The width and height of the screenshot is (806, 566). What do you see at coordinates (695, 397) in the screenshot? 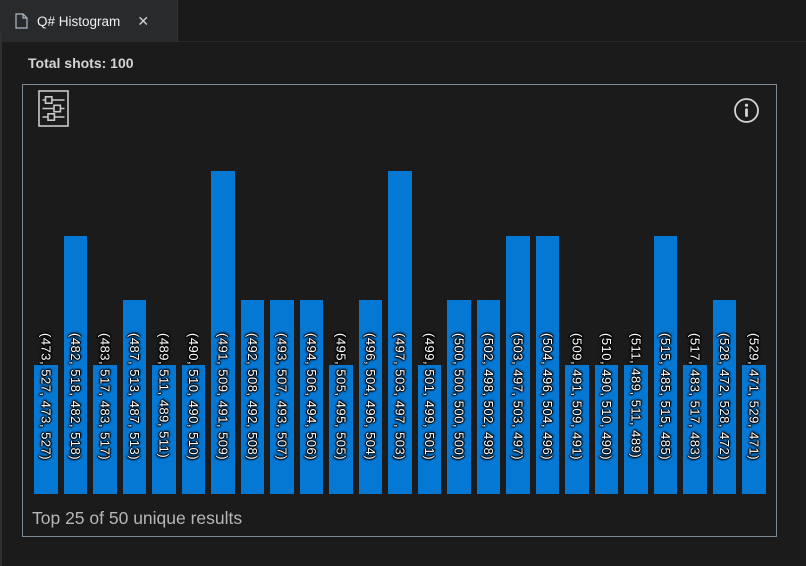
I see `bar-label: (517, 483, 517, 483)` at bounding box center [695, 397].